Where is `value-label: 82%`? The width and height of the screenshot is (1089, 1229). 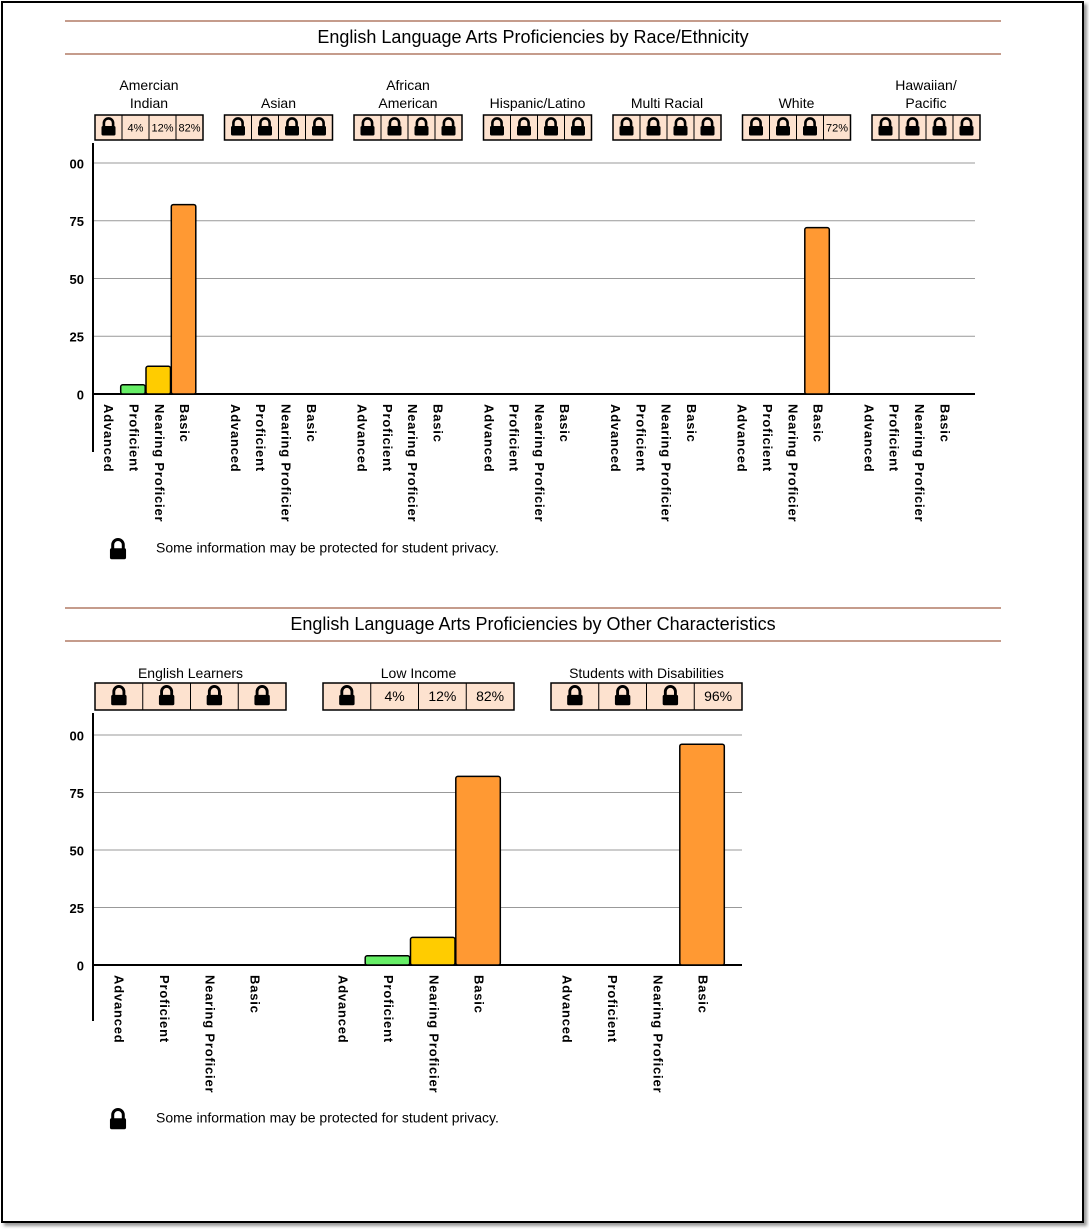
value-label: 82% is located at coordinates (189, 128).